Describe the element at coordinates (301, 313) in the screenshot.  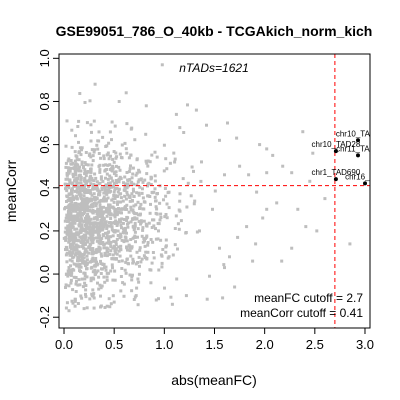
I see `meancorr-cutoff-annotation: meanCorr cutoff = 0.41` at that location.